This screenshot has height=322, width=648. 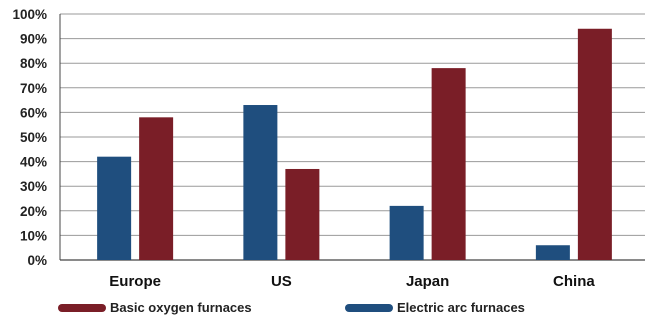 I want to click on bar-basic-oxygen-furnaces-japan, so click(x=448, y=164).